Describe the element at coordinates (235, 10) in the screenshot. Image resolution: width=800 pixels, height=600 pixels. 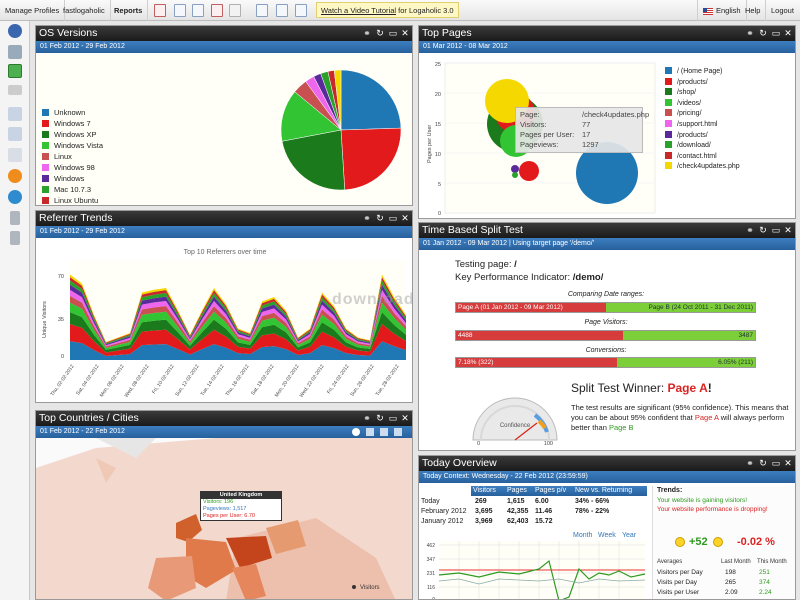
I see `trash-icon` at that location.